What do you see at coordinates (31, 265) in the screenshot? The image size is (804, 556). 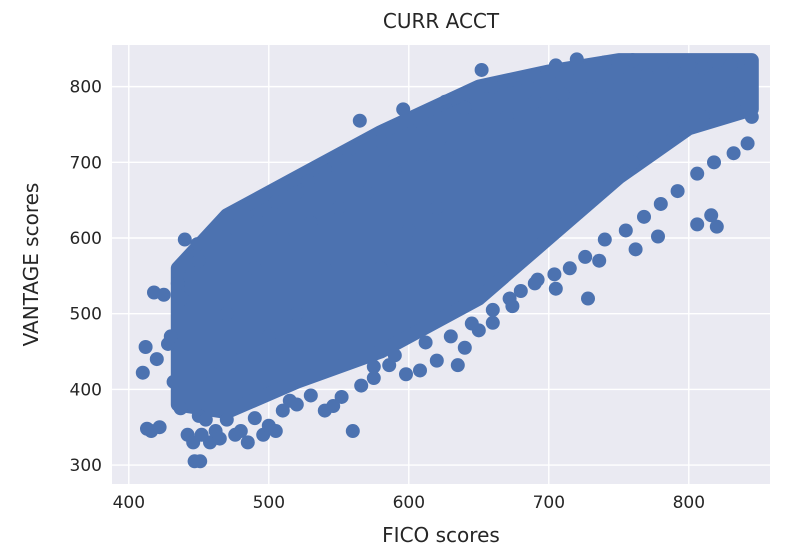 I see `y-axis-label: VANTAGE scores` at bounding box center [31, 265].